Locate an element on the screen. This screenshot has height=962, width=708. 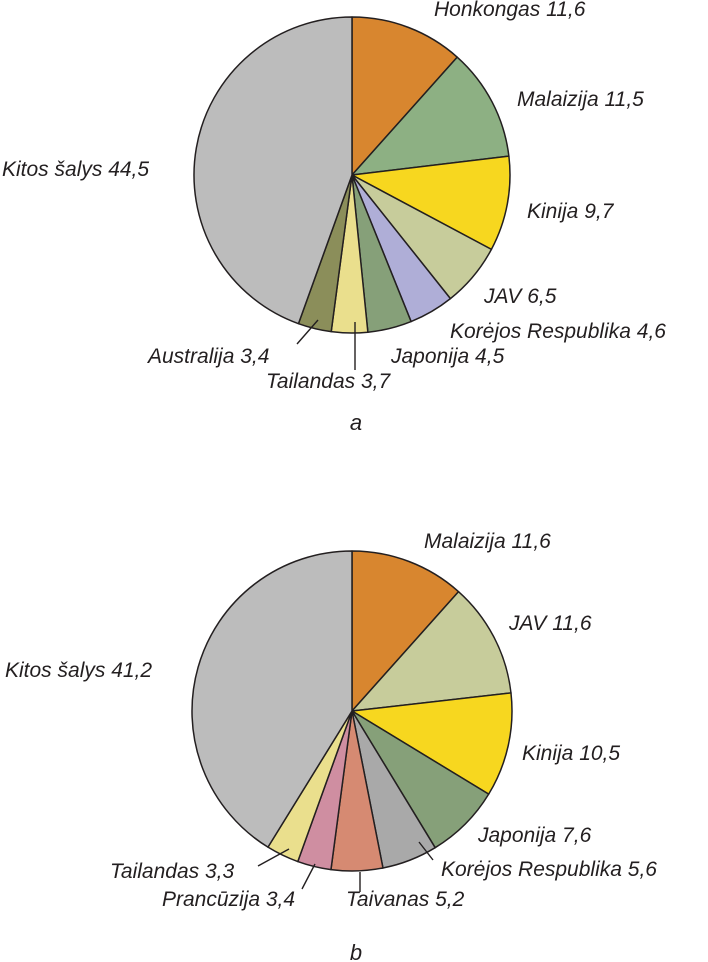
slice-label-honkongas: Honkongas 11,6 is located at coordinates (510, 10).